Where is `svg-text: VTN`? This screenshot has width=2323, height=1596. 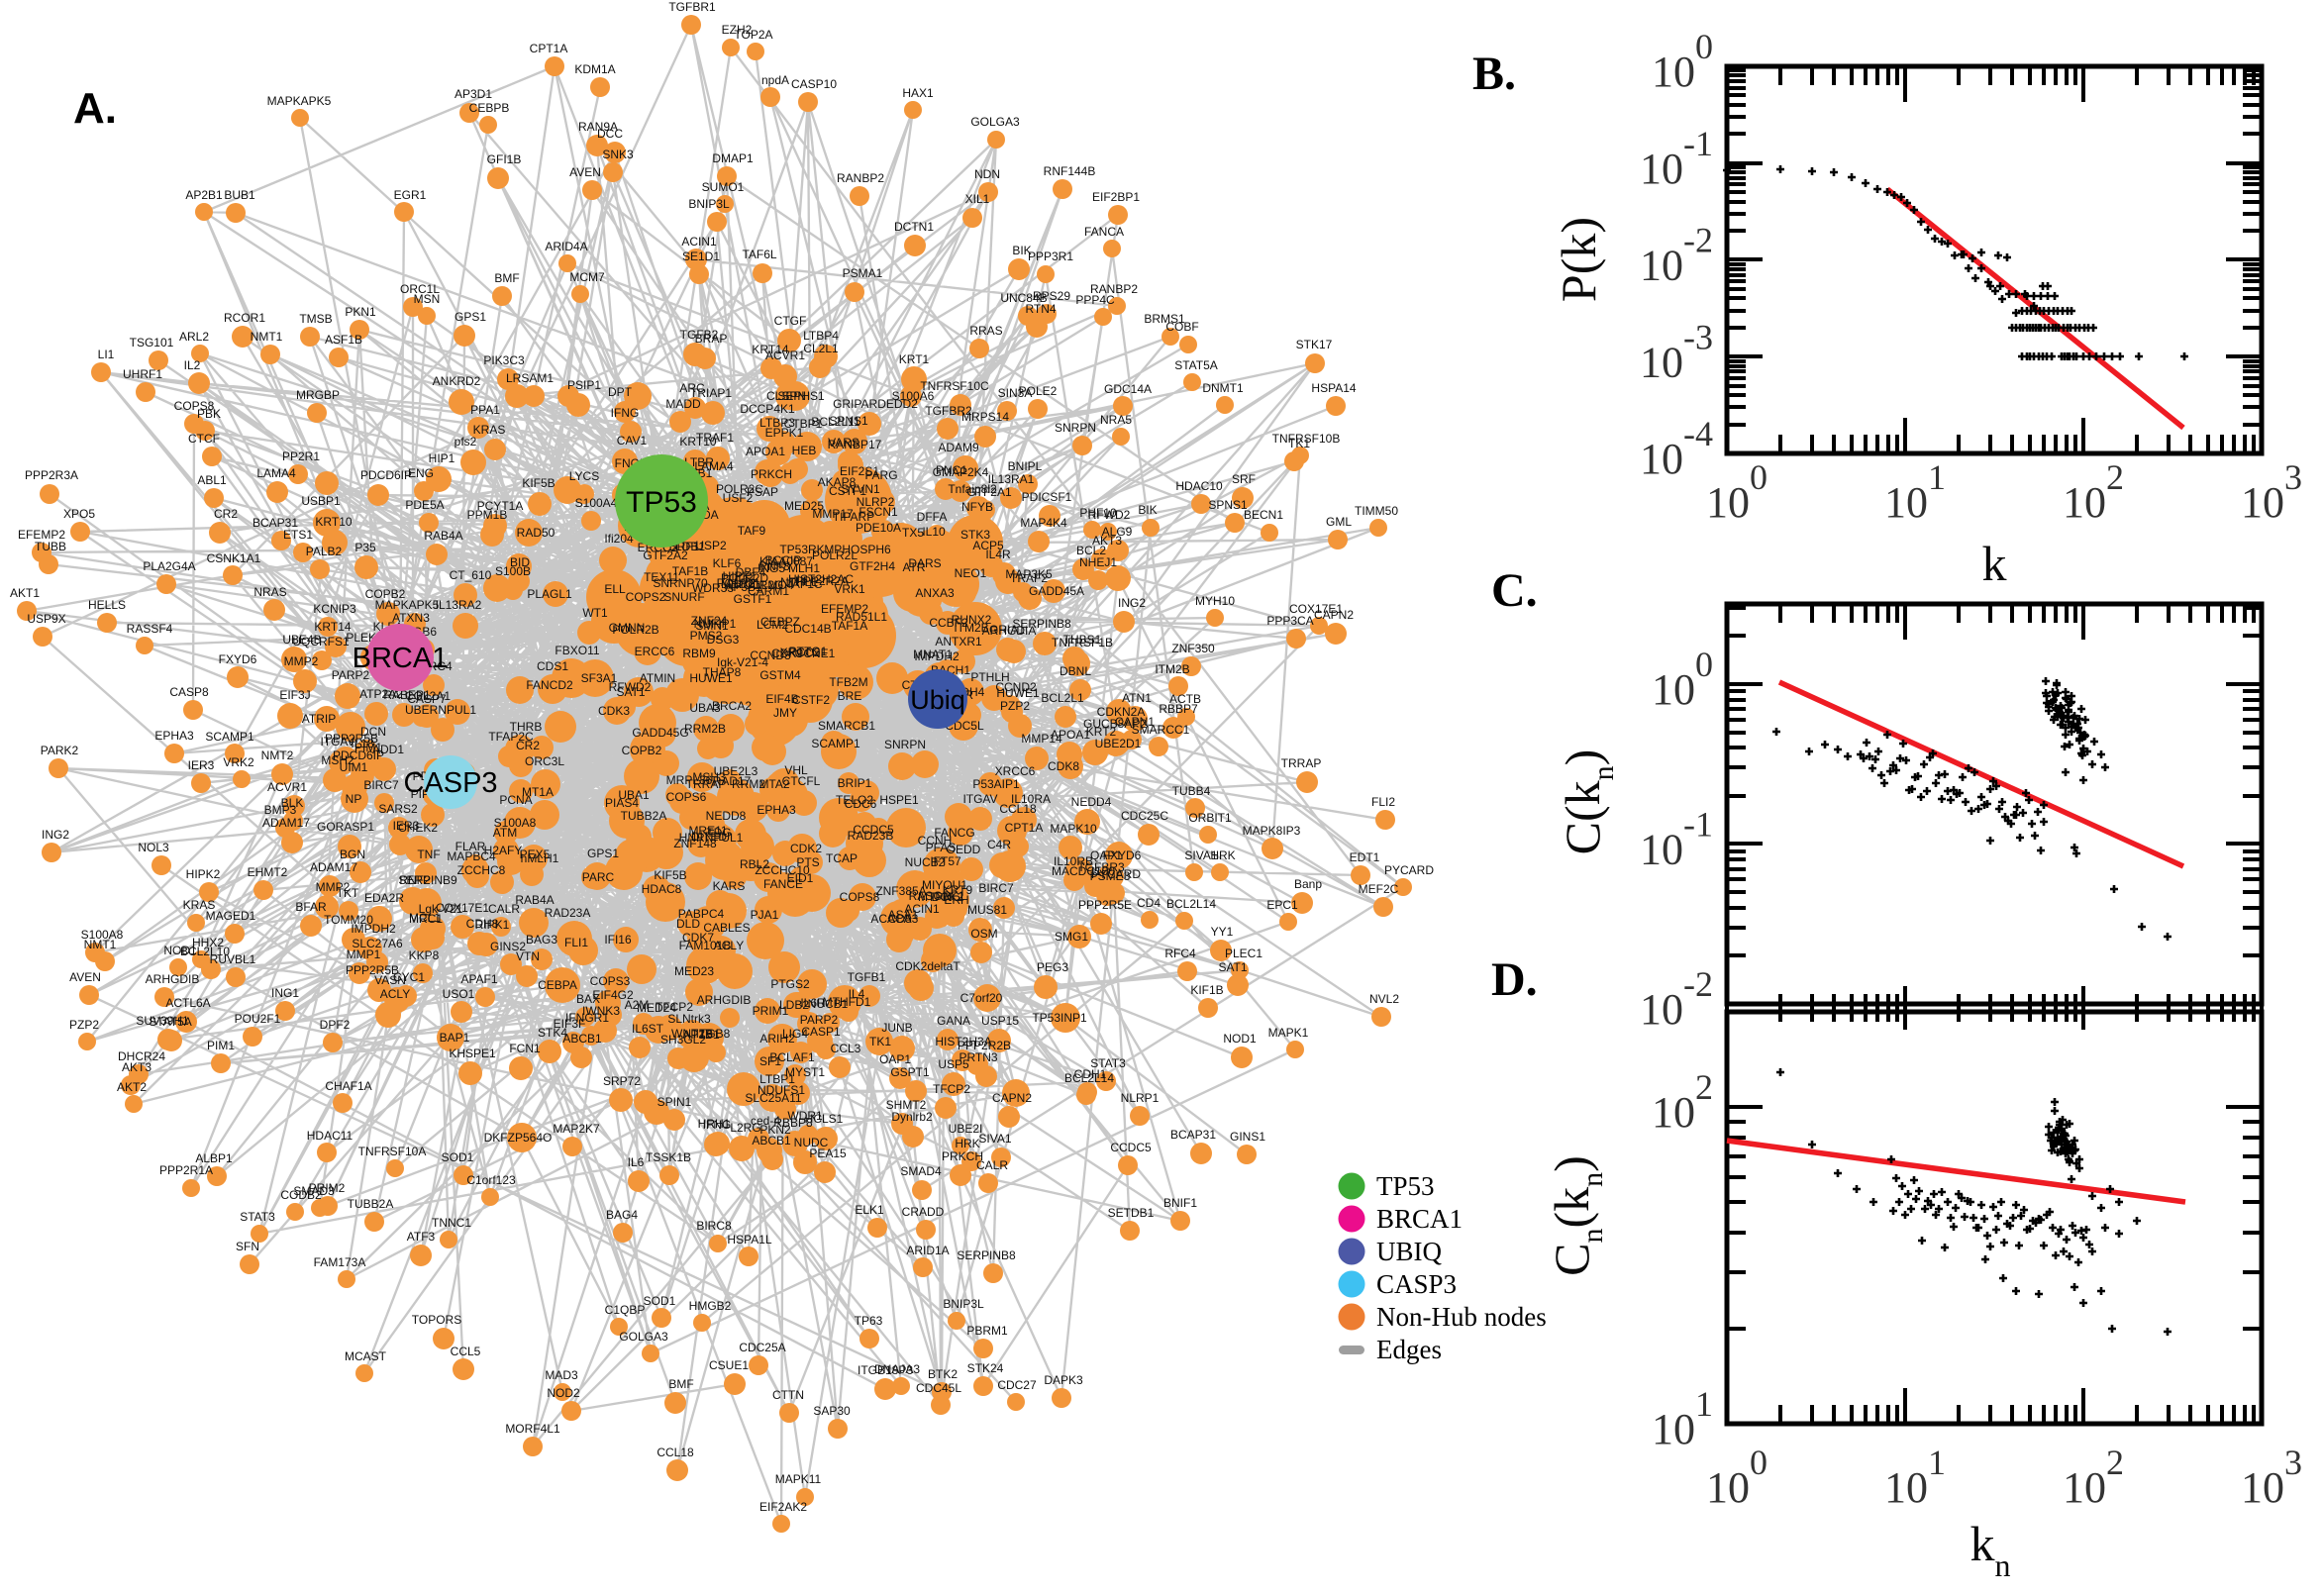 svg-text: VTN is located at coordinates (528, 956).